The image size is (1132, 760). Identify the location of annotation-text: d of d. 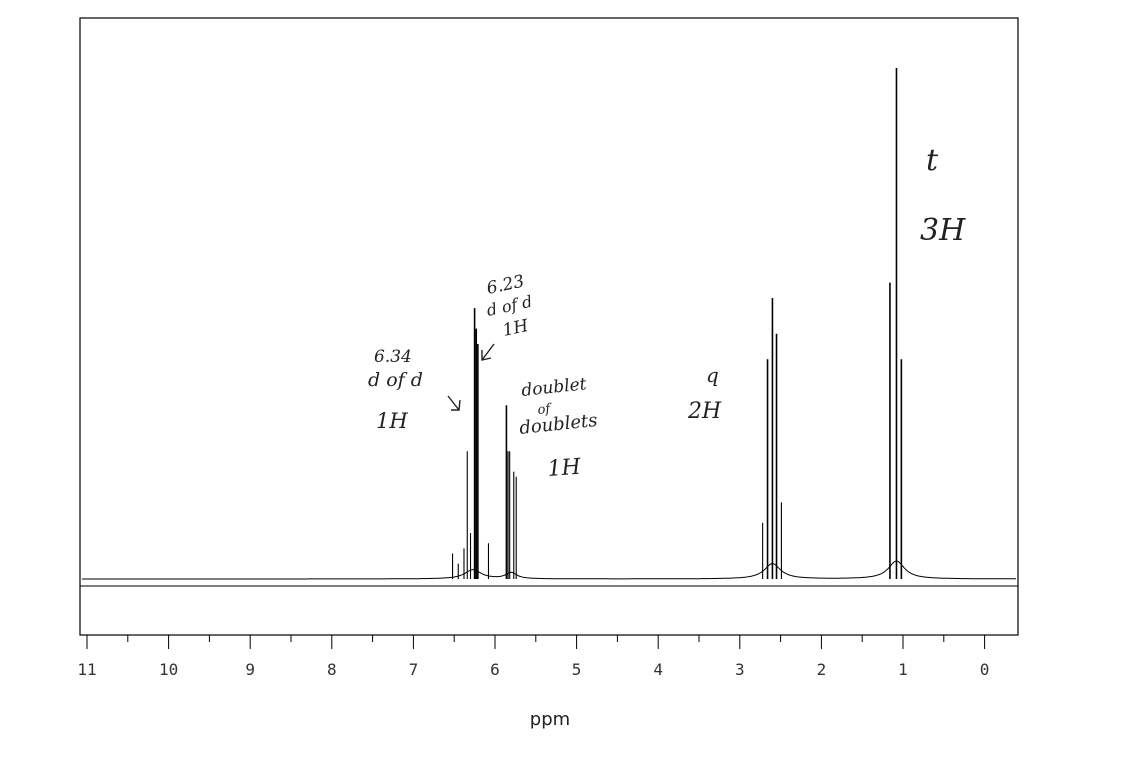
(395, 380).